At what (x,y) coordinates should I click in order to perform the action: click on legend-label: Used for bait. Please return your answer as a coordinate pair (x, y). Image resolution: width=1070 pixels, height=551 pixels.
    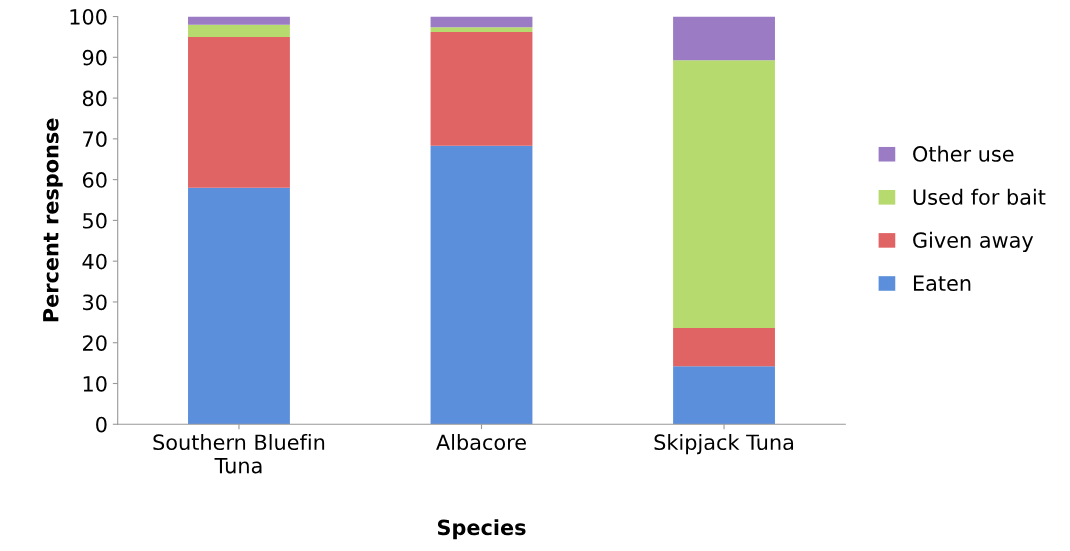
    Looking at the image, I should click on (979, 196).